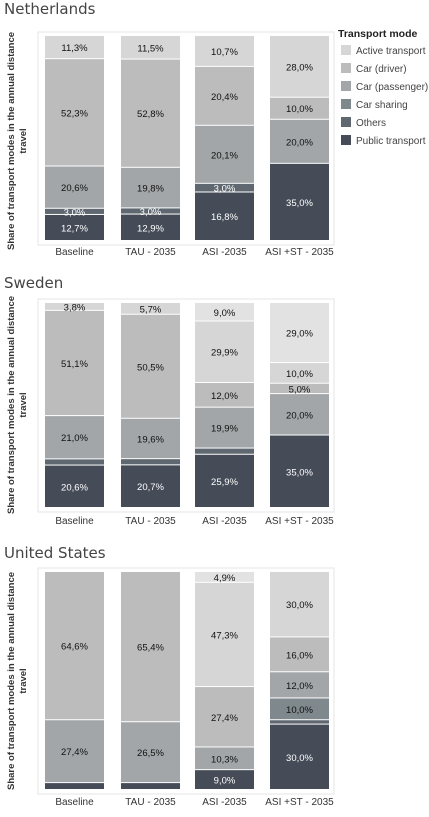 The width and height of the screenshot is (429, 817). What do you see at coordinates (346, 50) in the screenshot?
I see `legend-swatch-active-transport` at bounding box center [346, 50].